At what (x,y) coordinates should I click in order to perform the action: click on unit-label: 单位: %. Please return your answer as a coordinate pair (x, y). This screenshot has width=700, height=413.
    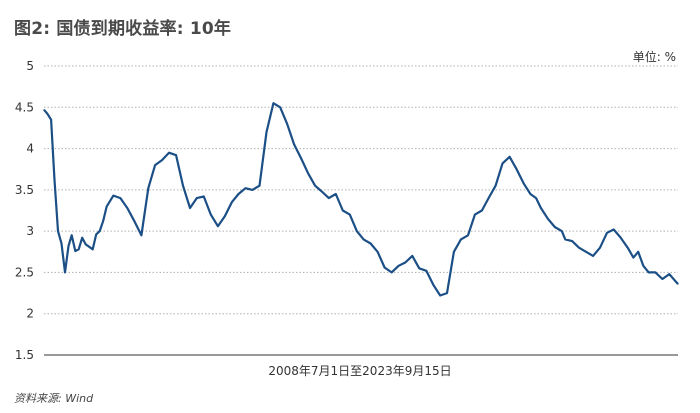
    Looking at the image, I should click on (654, 57).